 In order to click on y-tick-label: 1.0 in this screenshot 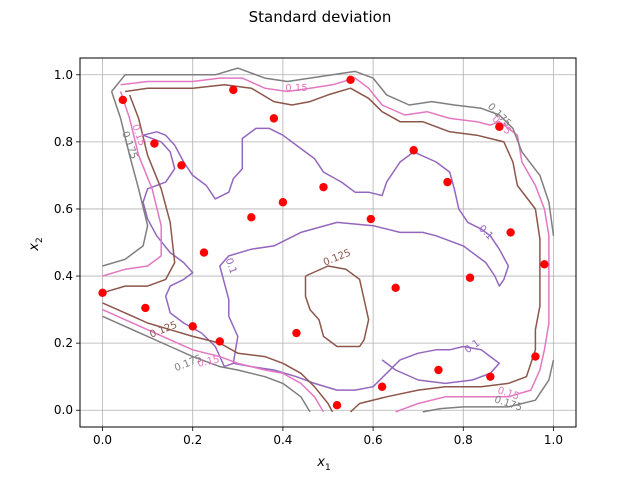, I will do `click(63, 75)`.